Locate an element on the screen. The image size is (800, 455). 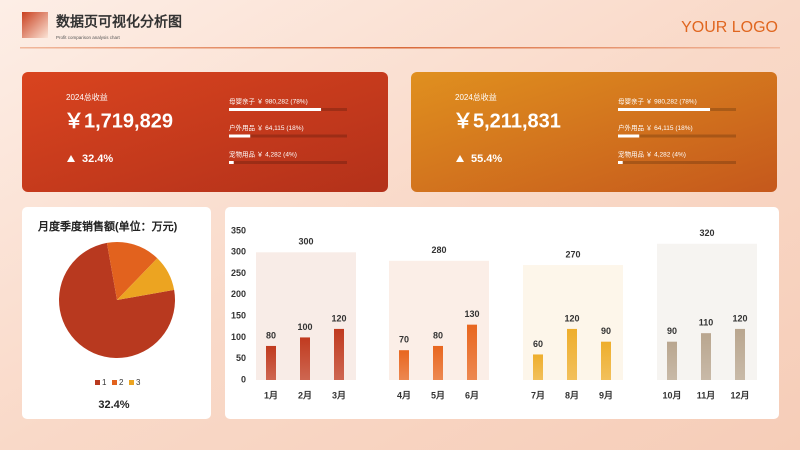
header-divider is located at coordinates (400, 48).